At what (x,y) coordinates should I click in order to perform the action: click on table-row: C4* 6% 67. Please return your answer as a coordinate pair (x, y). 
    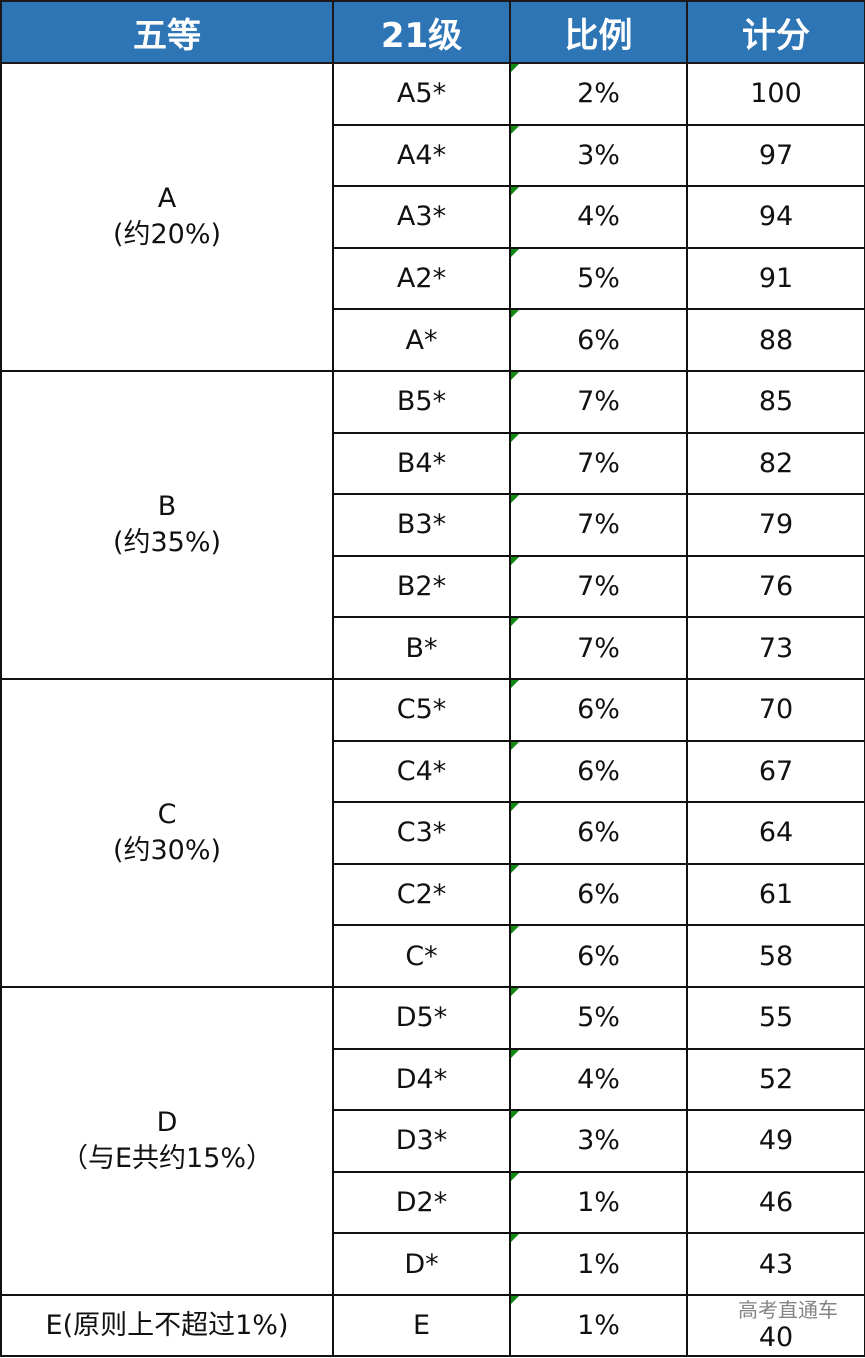
    Looking at the image, I should click on (433, 771).